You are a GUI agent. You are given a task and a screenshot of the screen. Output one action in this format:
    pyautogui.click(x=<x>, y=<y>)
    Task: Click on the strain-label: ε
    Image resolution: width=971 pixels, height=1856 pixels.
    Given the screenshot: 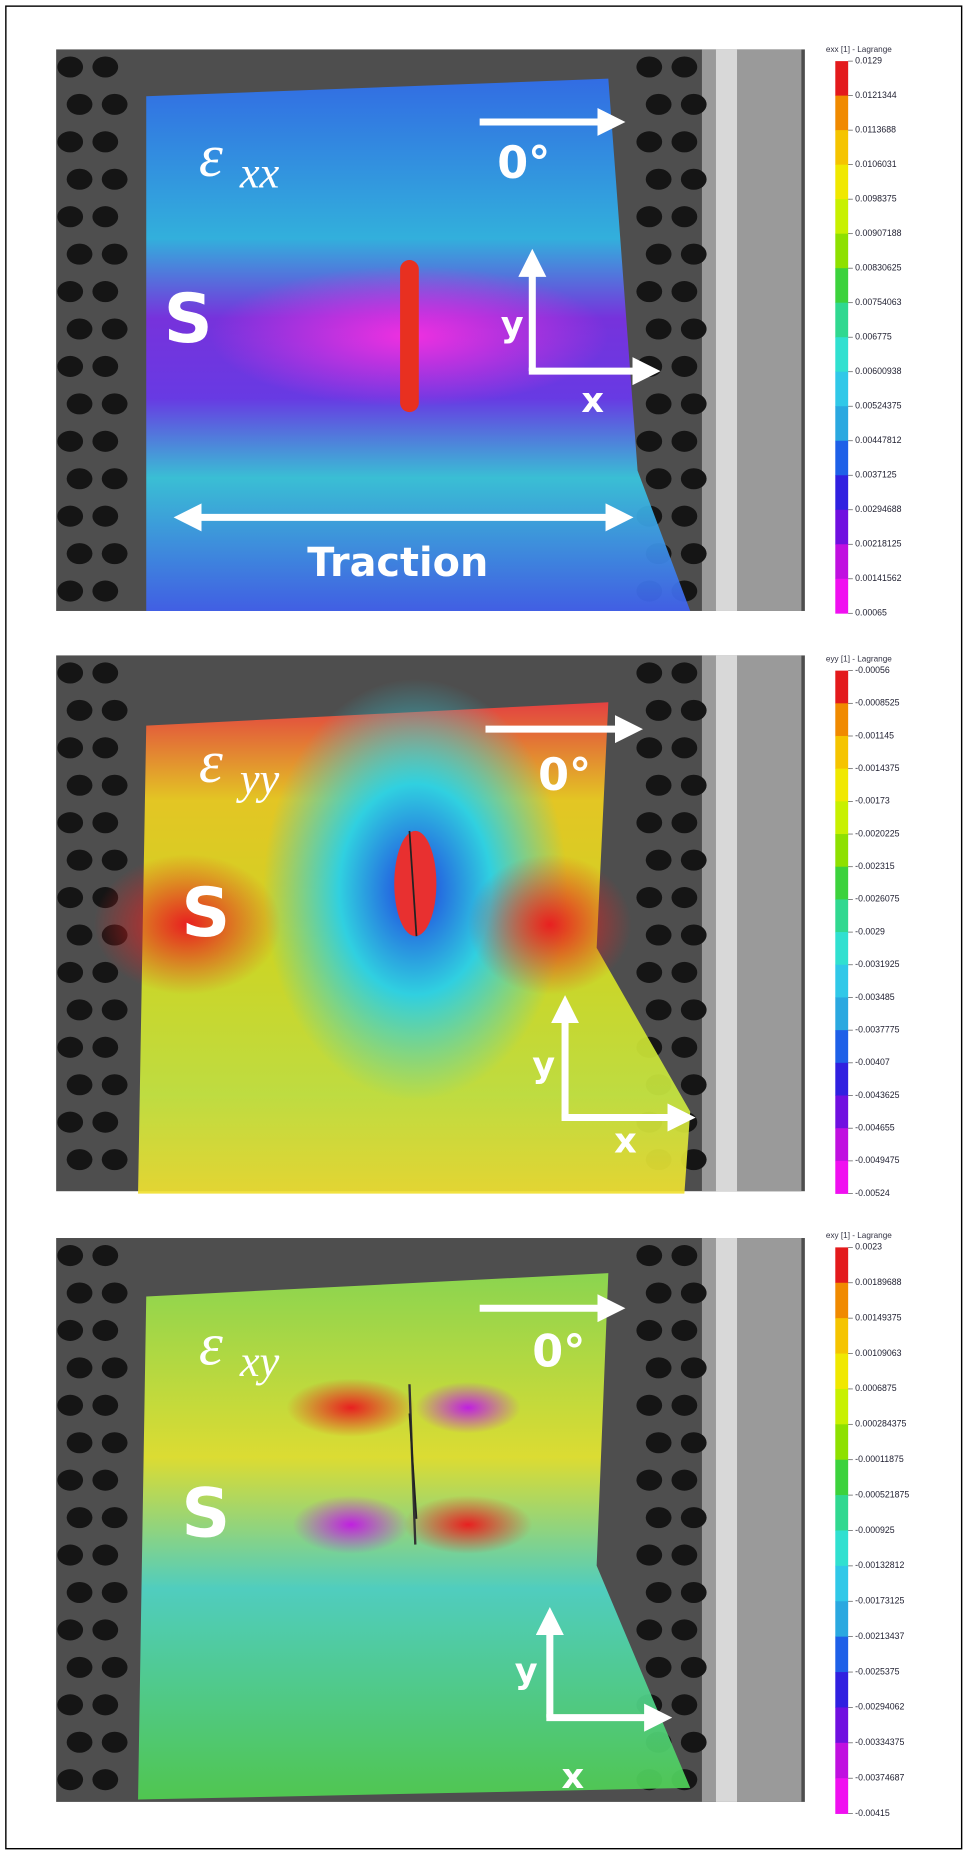 What is the action you would take?
    pyautogui.click(x=211, y=1344)
    